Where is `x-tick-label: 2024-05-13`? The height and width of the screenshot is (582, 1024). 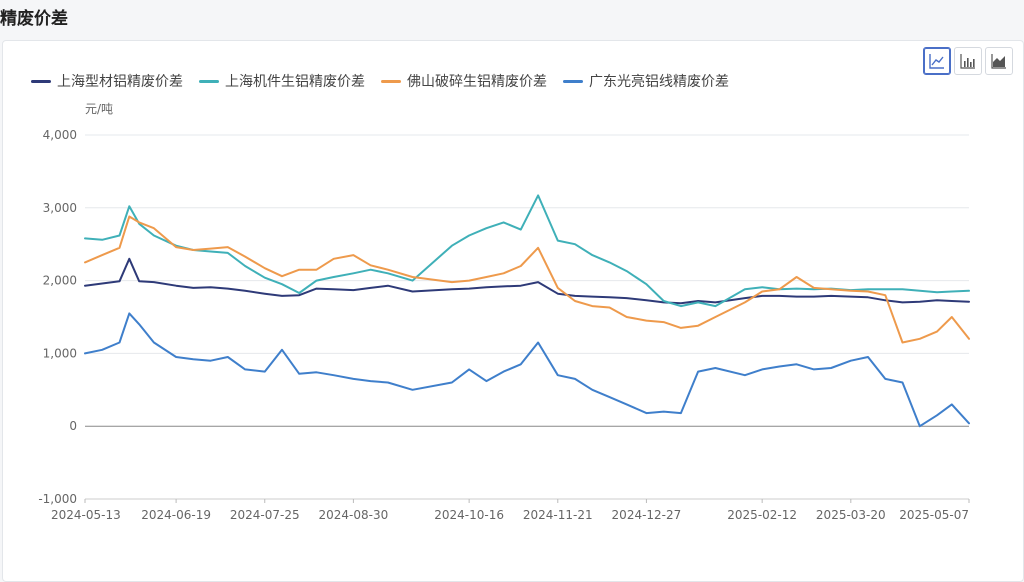 x-tick-label: 2024-05-13 is located at coordinates (86, 515).